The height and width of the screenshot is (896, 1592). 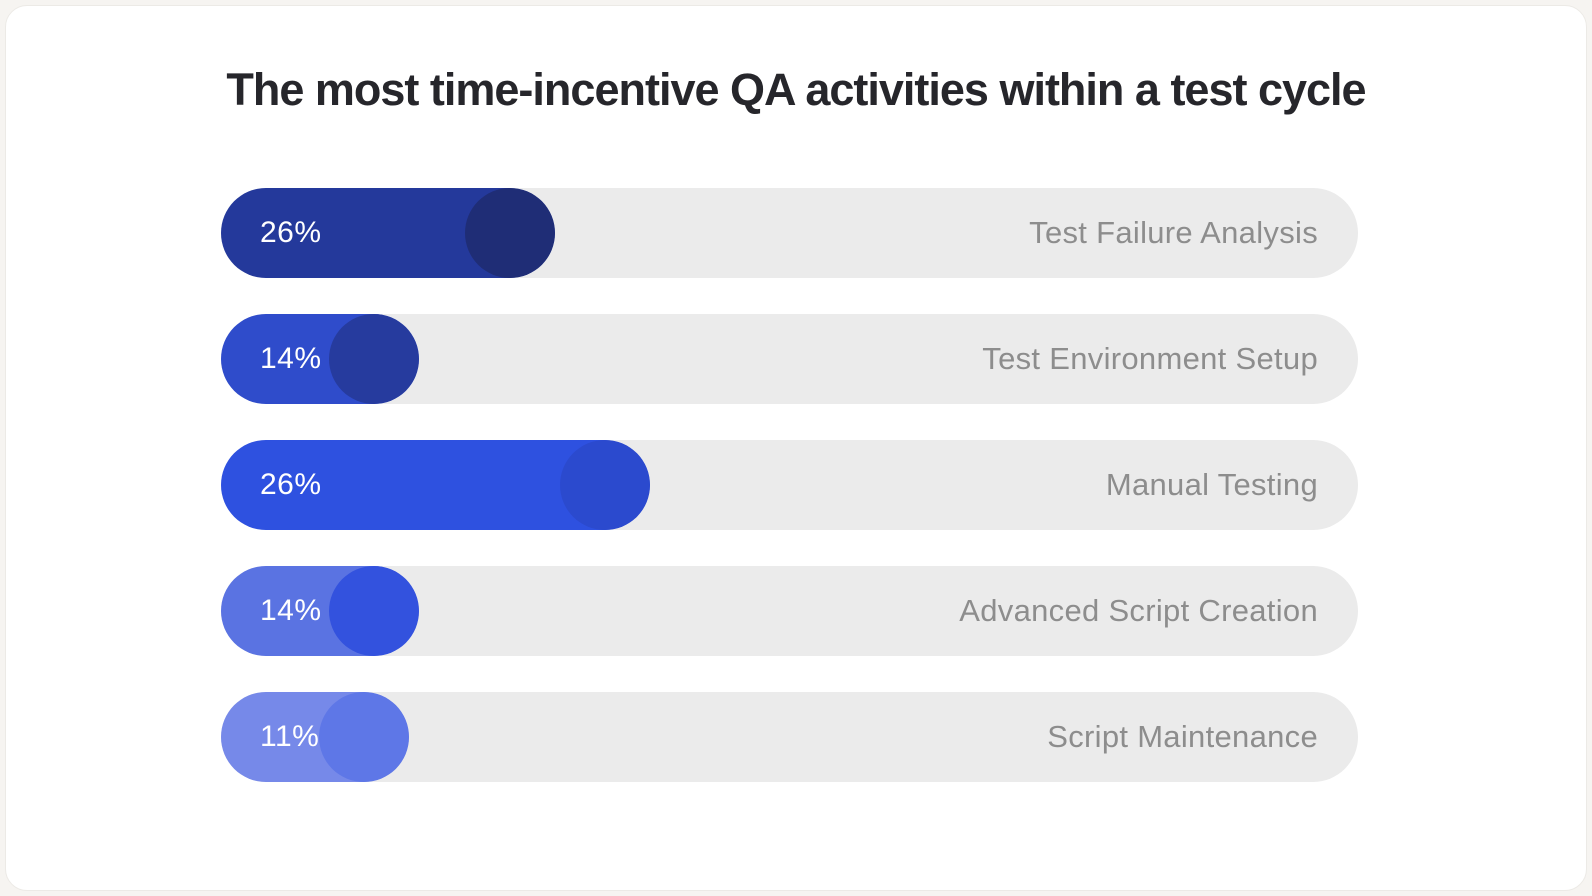 I want to click on value-label: 11%, so click(x=290, y=736).